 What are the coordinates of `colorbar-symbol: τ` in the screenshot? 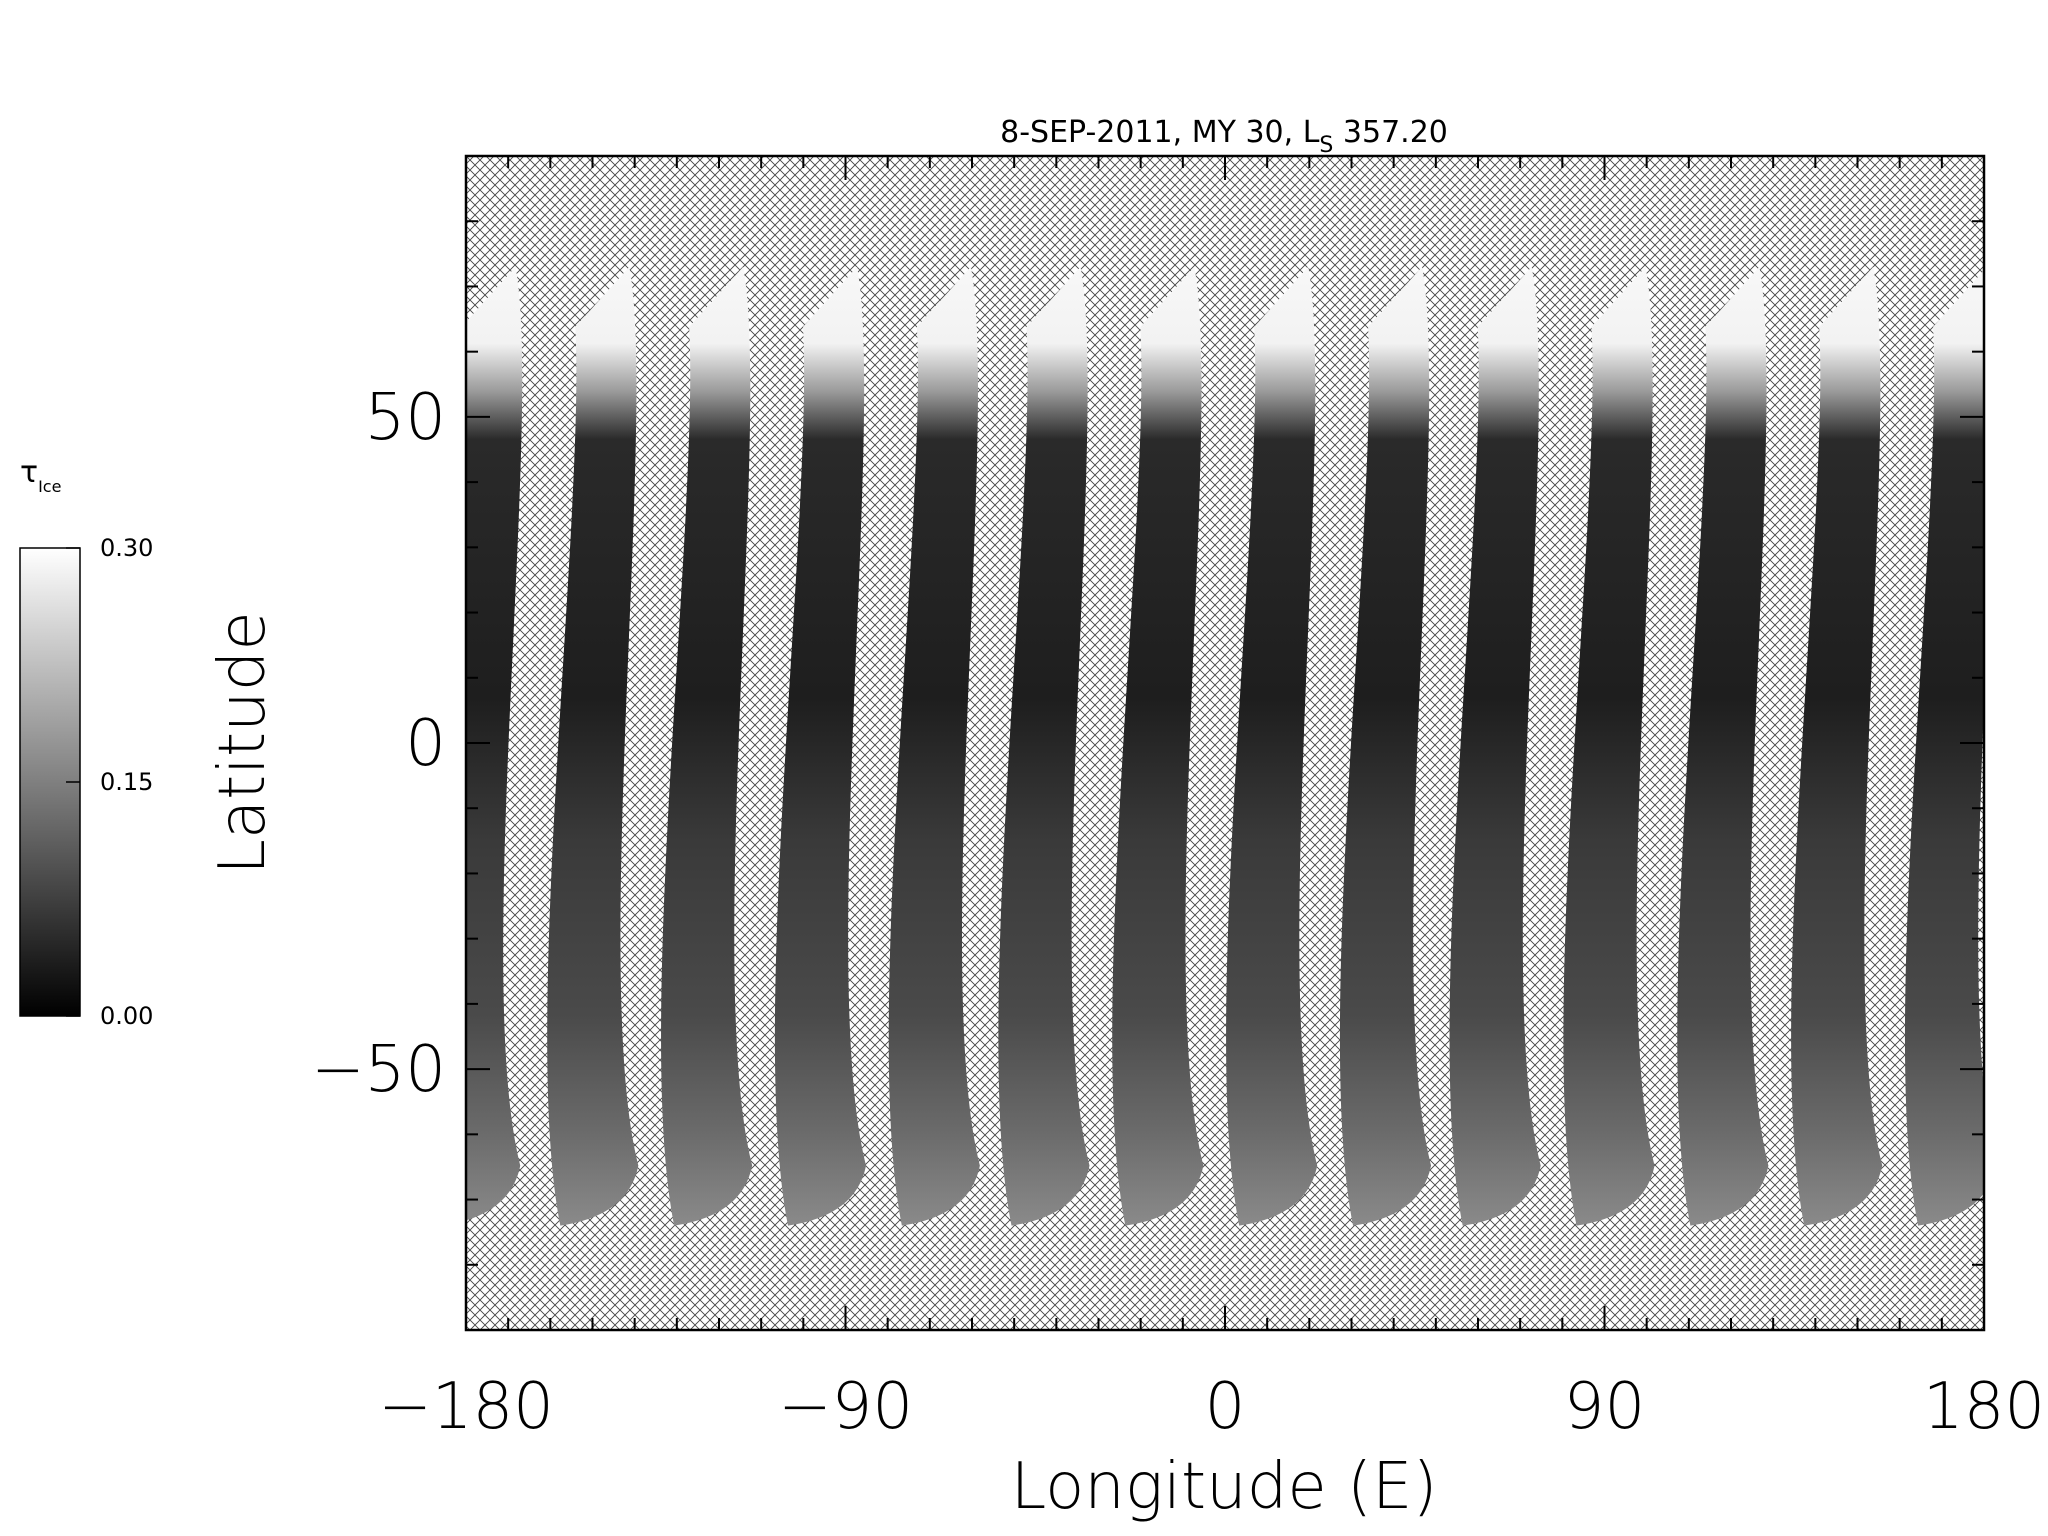 It's located at (29, 472).